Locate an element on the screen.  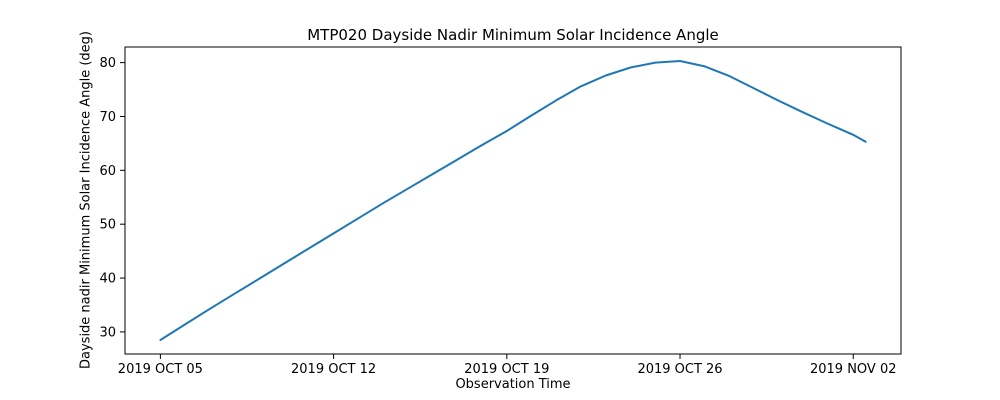
y-tick-label: 40 is located at coordinates (107, 279).